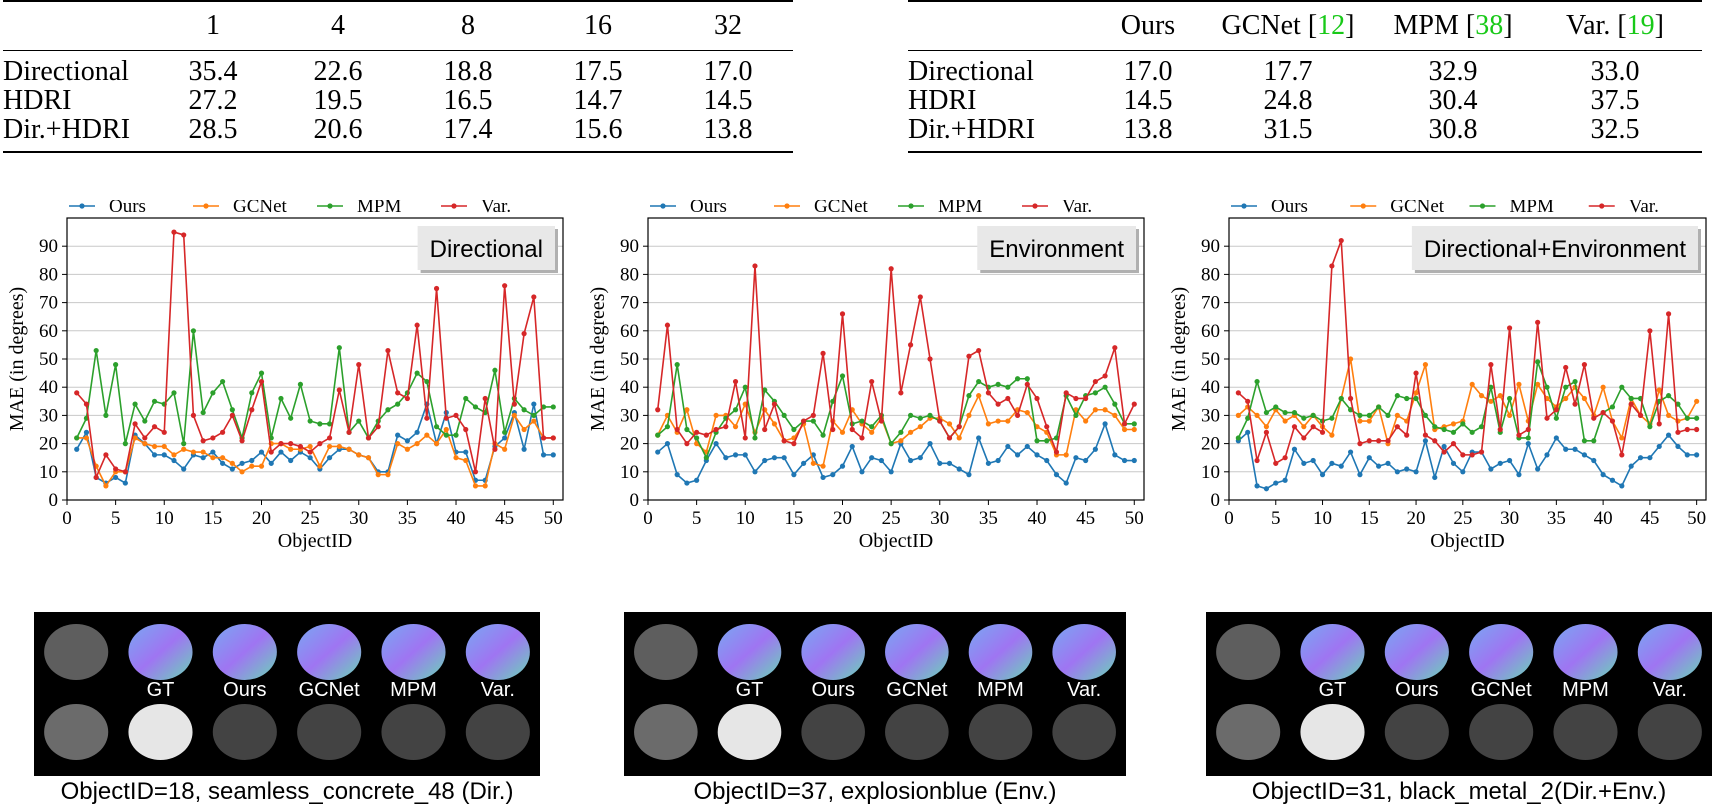  Describe the element at coordinates (48, 359) in the screenshot. I see `y-tick-label: 50` at that location.